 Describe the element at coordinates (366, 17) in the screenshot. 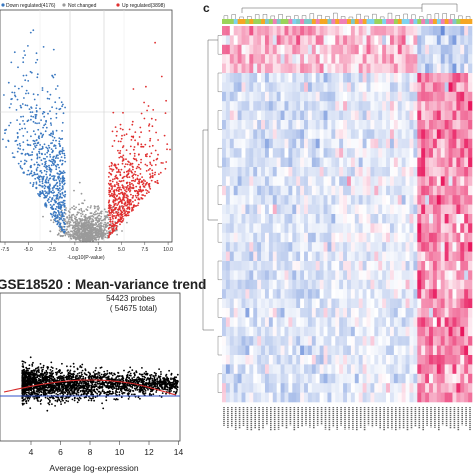

I see `dendrogram-branch` at that location.